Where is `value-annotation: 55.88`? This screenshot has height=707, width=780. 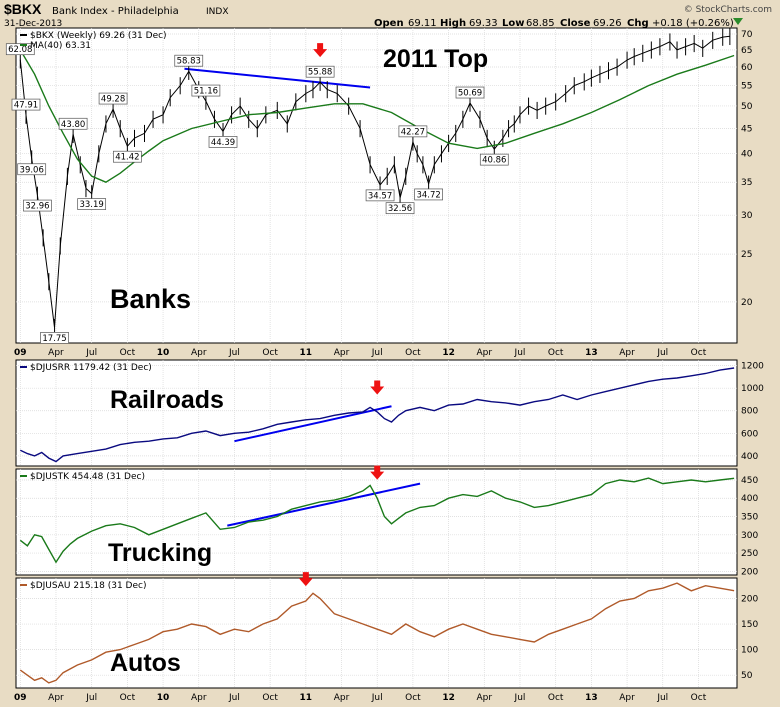
value-annotation: 55.88 is located at coordinates (320, 71).